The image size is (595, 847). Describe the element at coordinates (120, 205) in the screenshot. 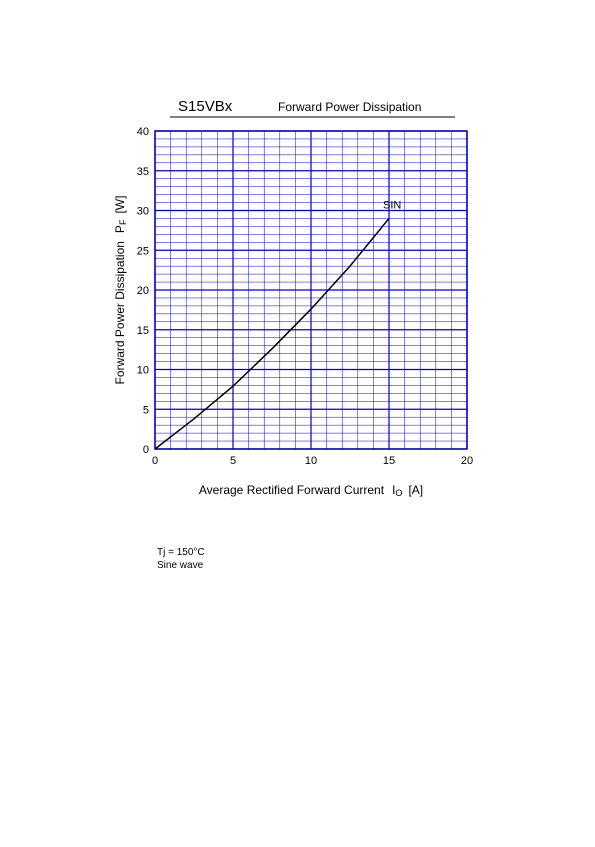

I see `y-label-unit: [W]` at that location.